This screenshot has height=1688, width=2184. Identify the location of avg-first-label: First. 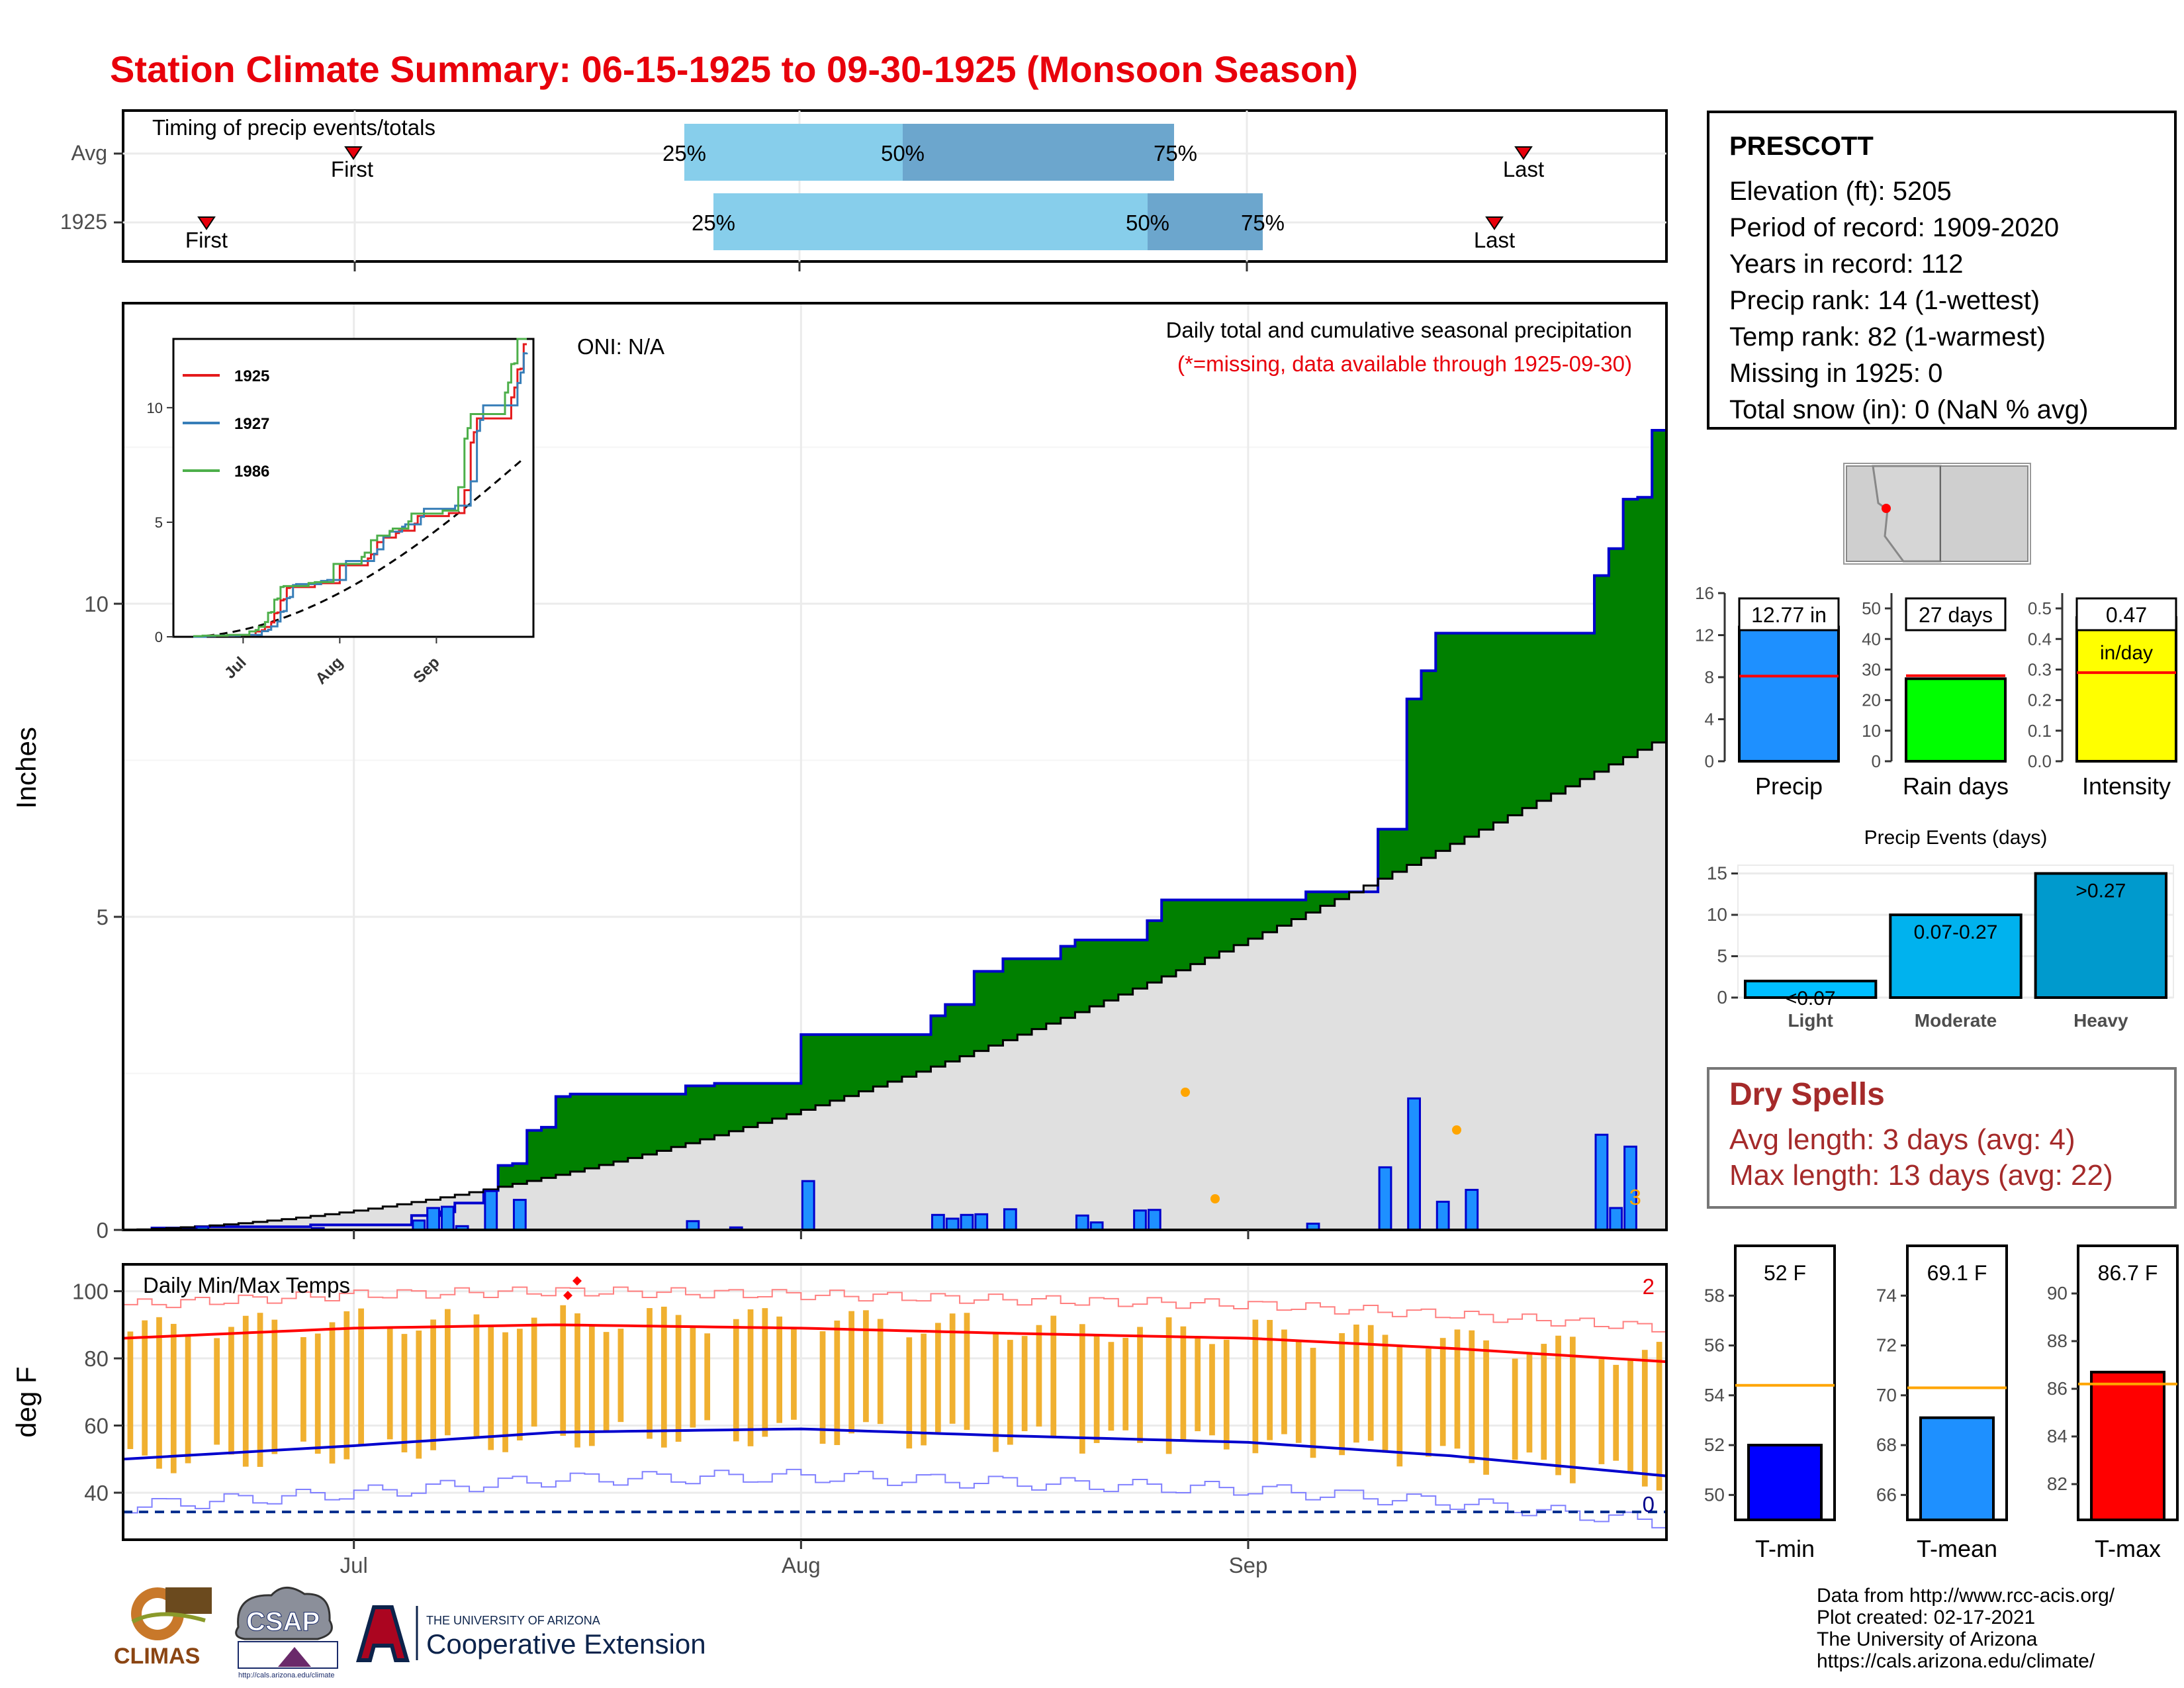
(352, 169).